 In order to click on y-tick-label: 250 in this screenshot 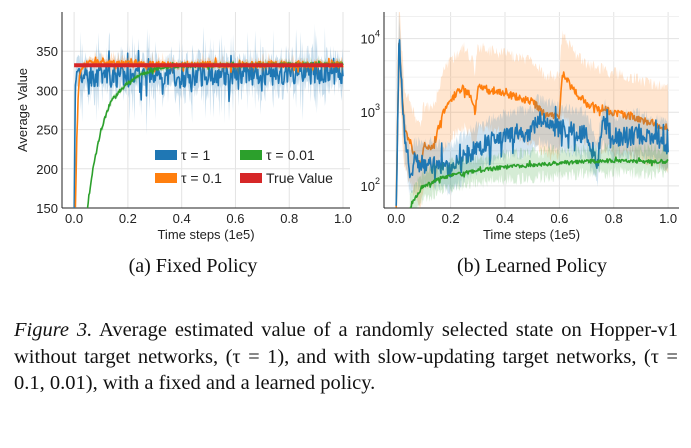, I will do `click(47, 130)`.